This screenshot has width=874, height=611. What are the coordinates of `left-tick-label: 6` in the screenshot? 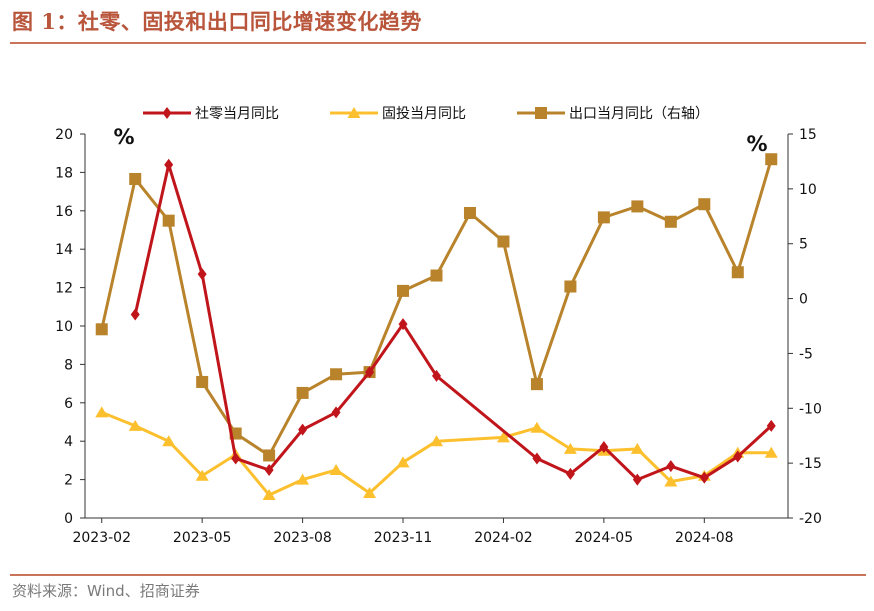 It's located at (68, 404).